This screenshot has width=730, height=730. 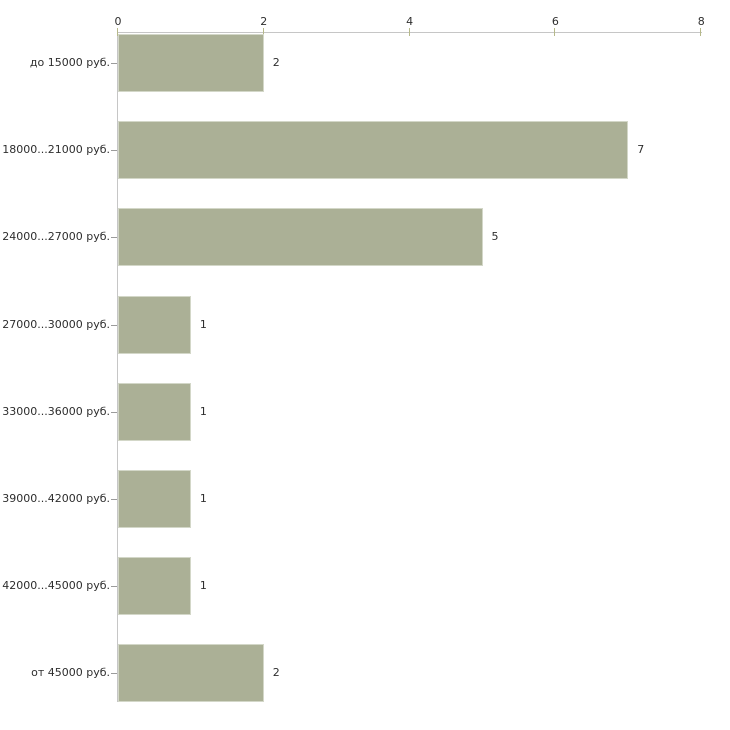 What do you see at coordinates (641, 150) in the screenshot?
I see `value-label: 7` at bounding box center [641, 150].